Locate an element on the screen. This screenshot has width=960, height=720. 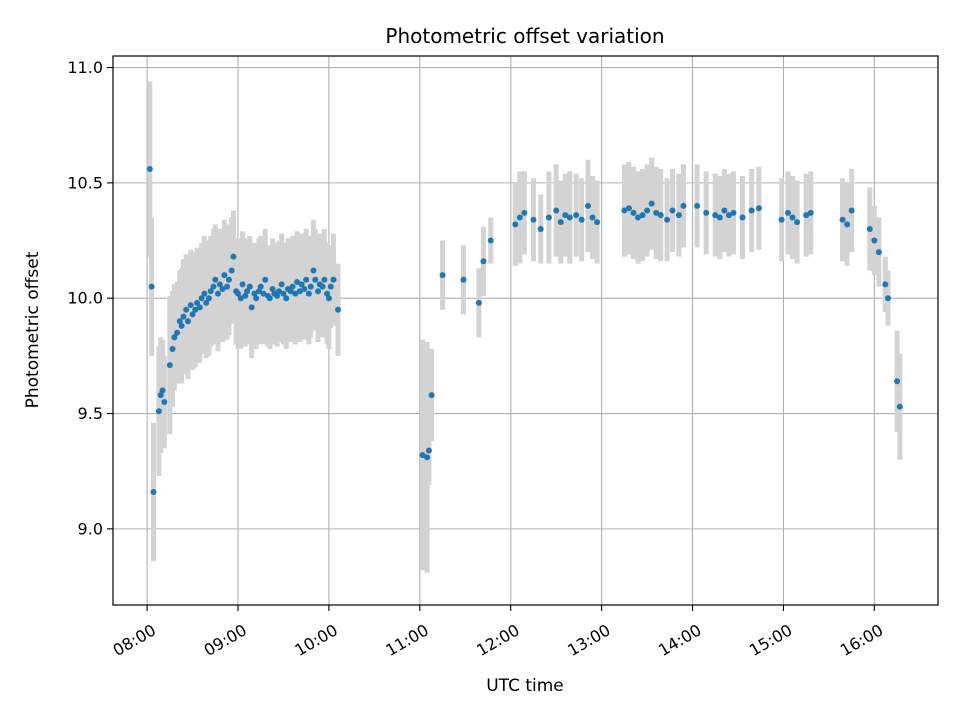
y-tick-label: 10.5 is located at coordinates (85, 182).